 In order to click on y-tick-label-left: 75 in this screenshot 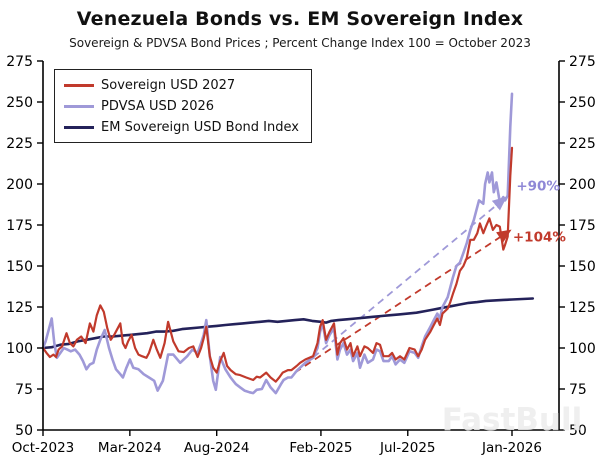, I will do `click(24, 390)`.